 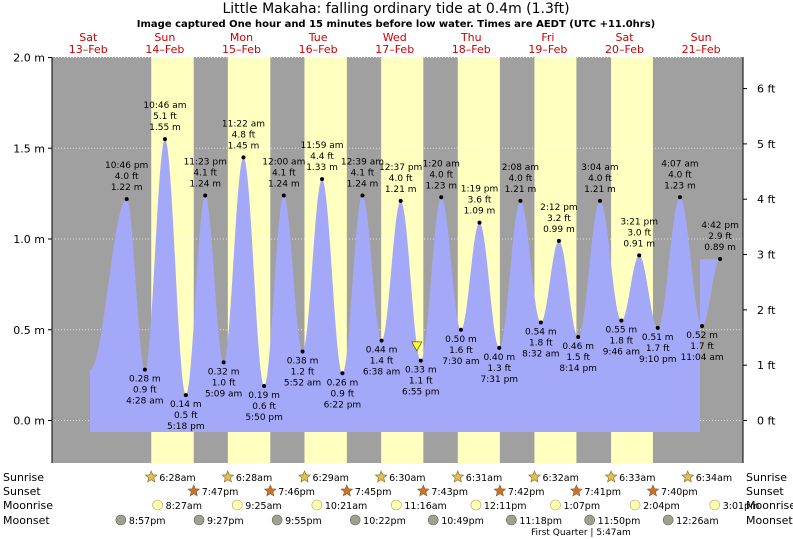 What do you see at coordinates (461, 351) in the screenshot?
I see `low-tide-label: 1.6 ft` at bounding box center [461, 351].